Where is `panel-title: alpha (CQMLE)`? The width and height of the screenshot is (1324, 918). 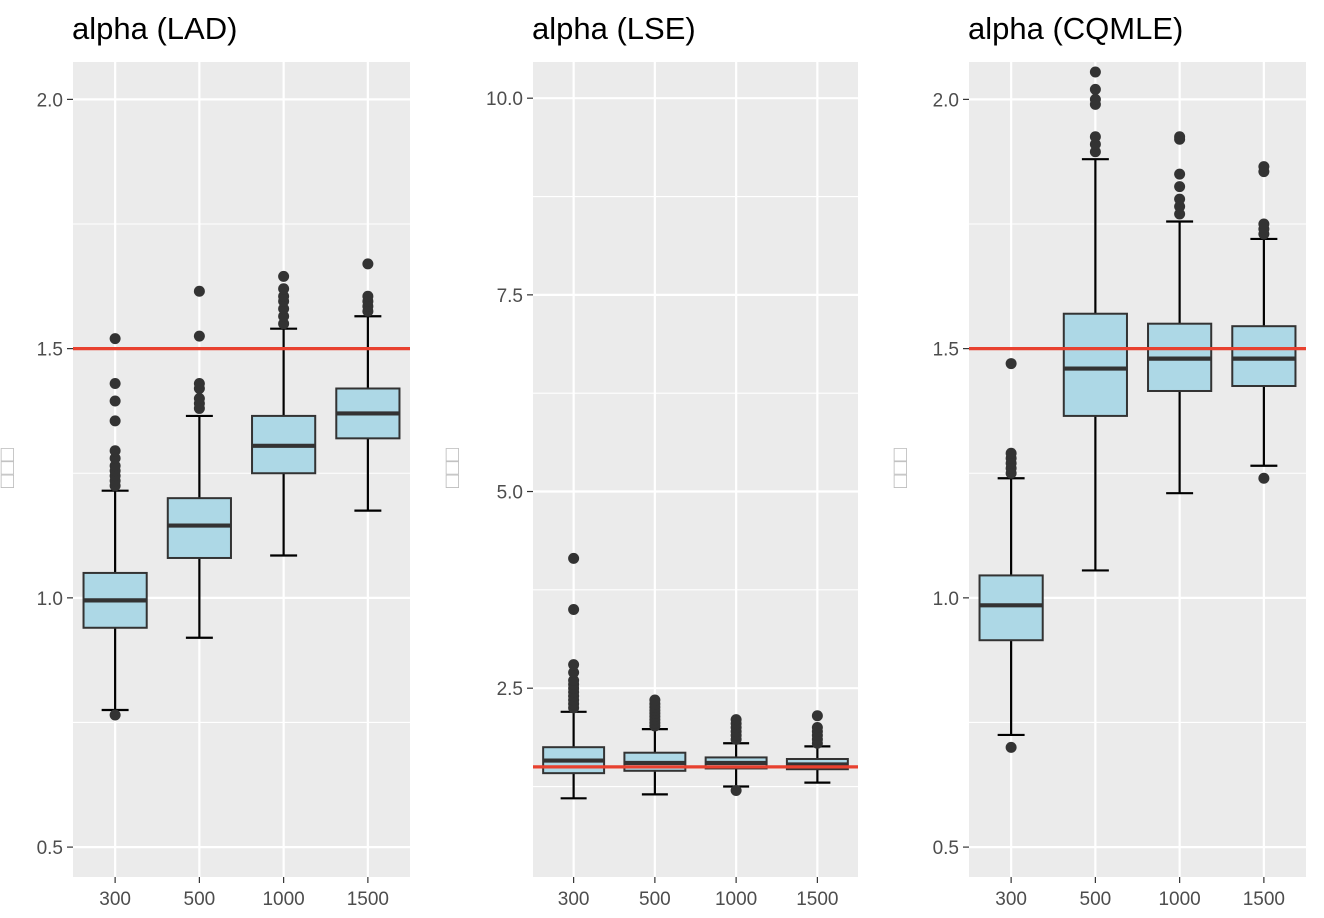 panel-title: alpha (CQMLE) is located at coordinates (1075, 28).